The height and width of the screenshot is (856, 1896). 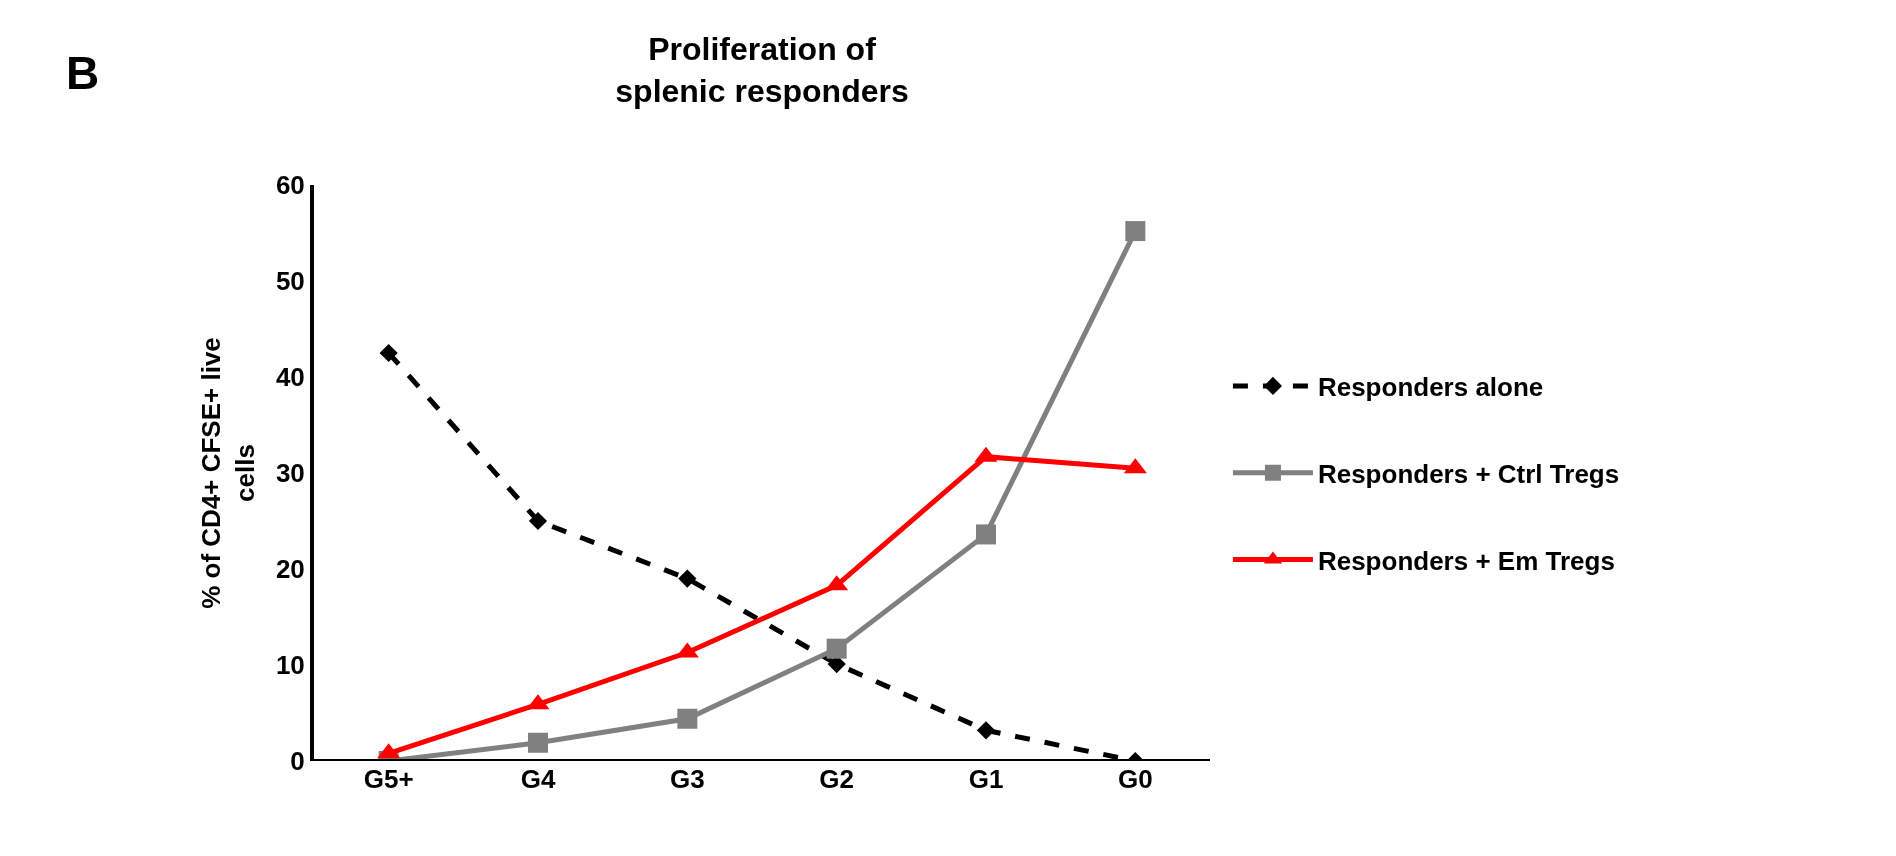 What do you see at coordinates (986, 779) in the screenshot?
I see `x-tick-label: G1` at bounding box center [986, 779].